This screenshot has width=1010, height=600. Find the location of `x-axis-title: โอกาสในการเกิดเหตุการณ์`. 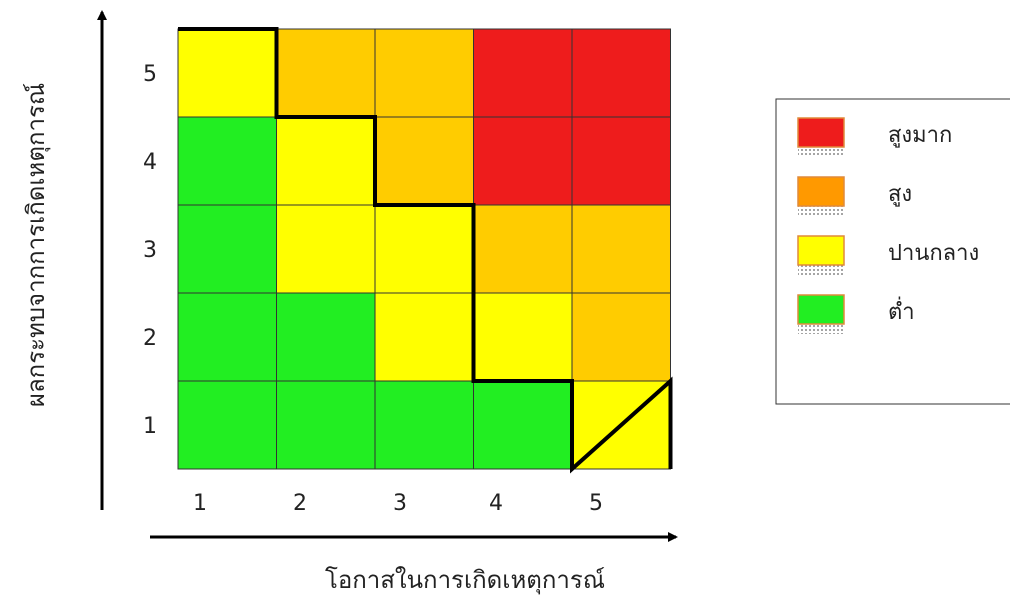

x-axis-title: โอกาสในการเกิดเหตุการณ์ is located at coordinates (465, 580).